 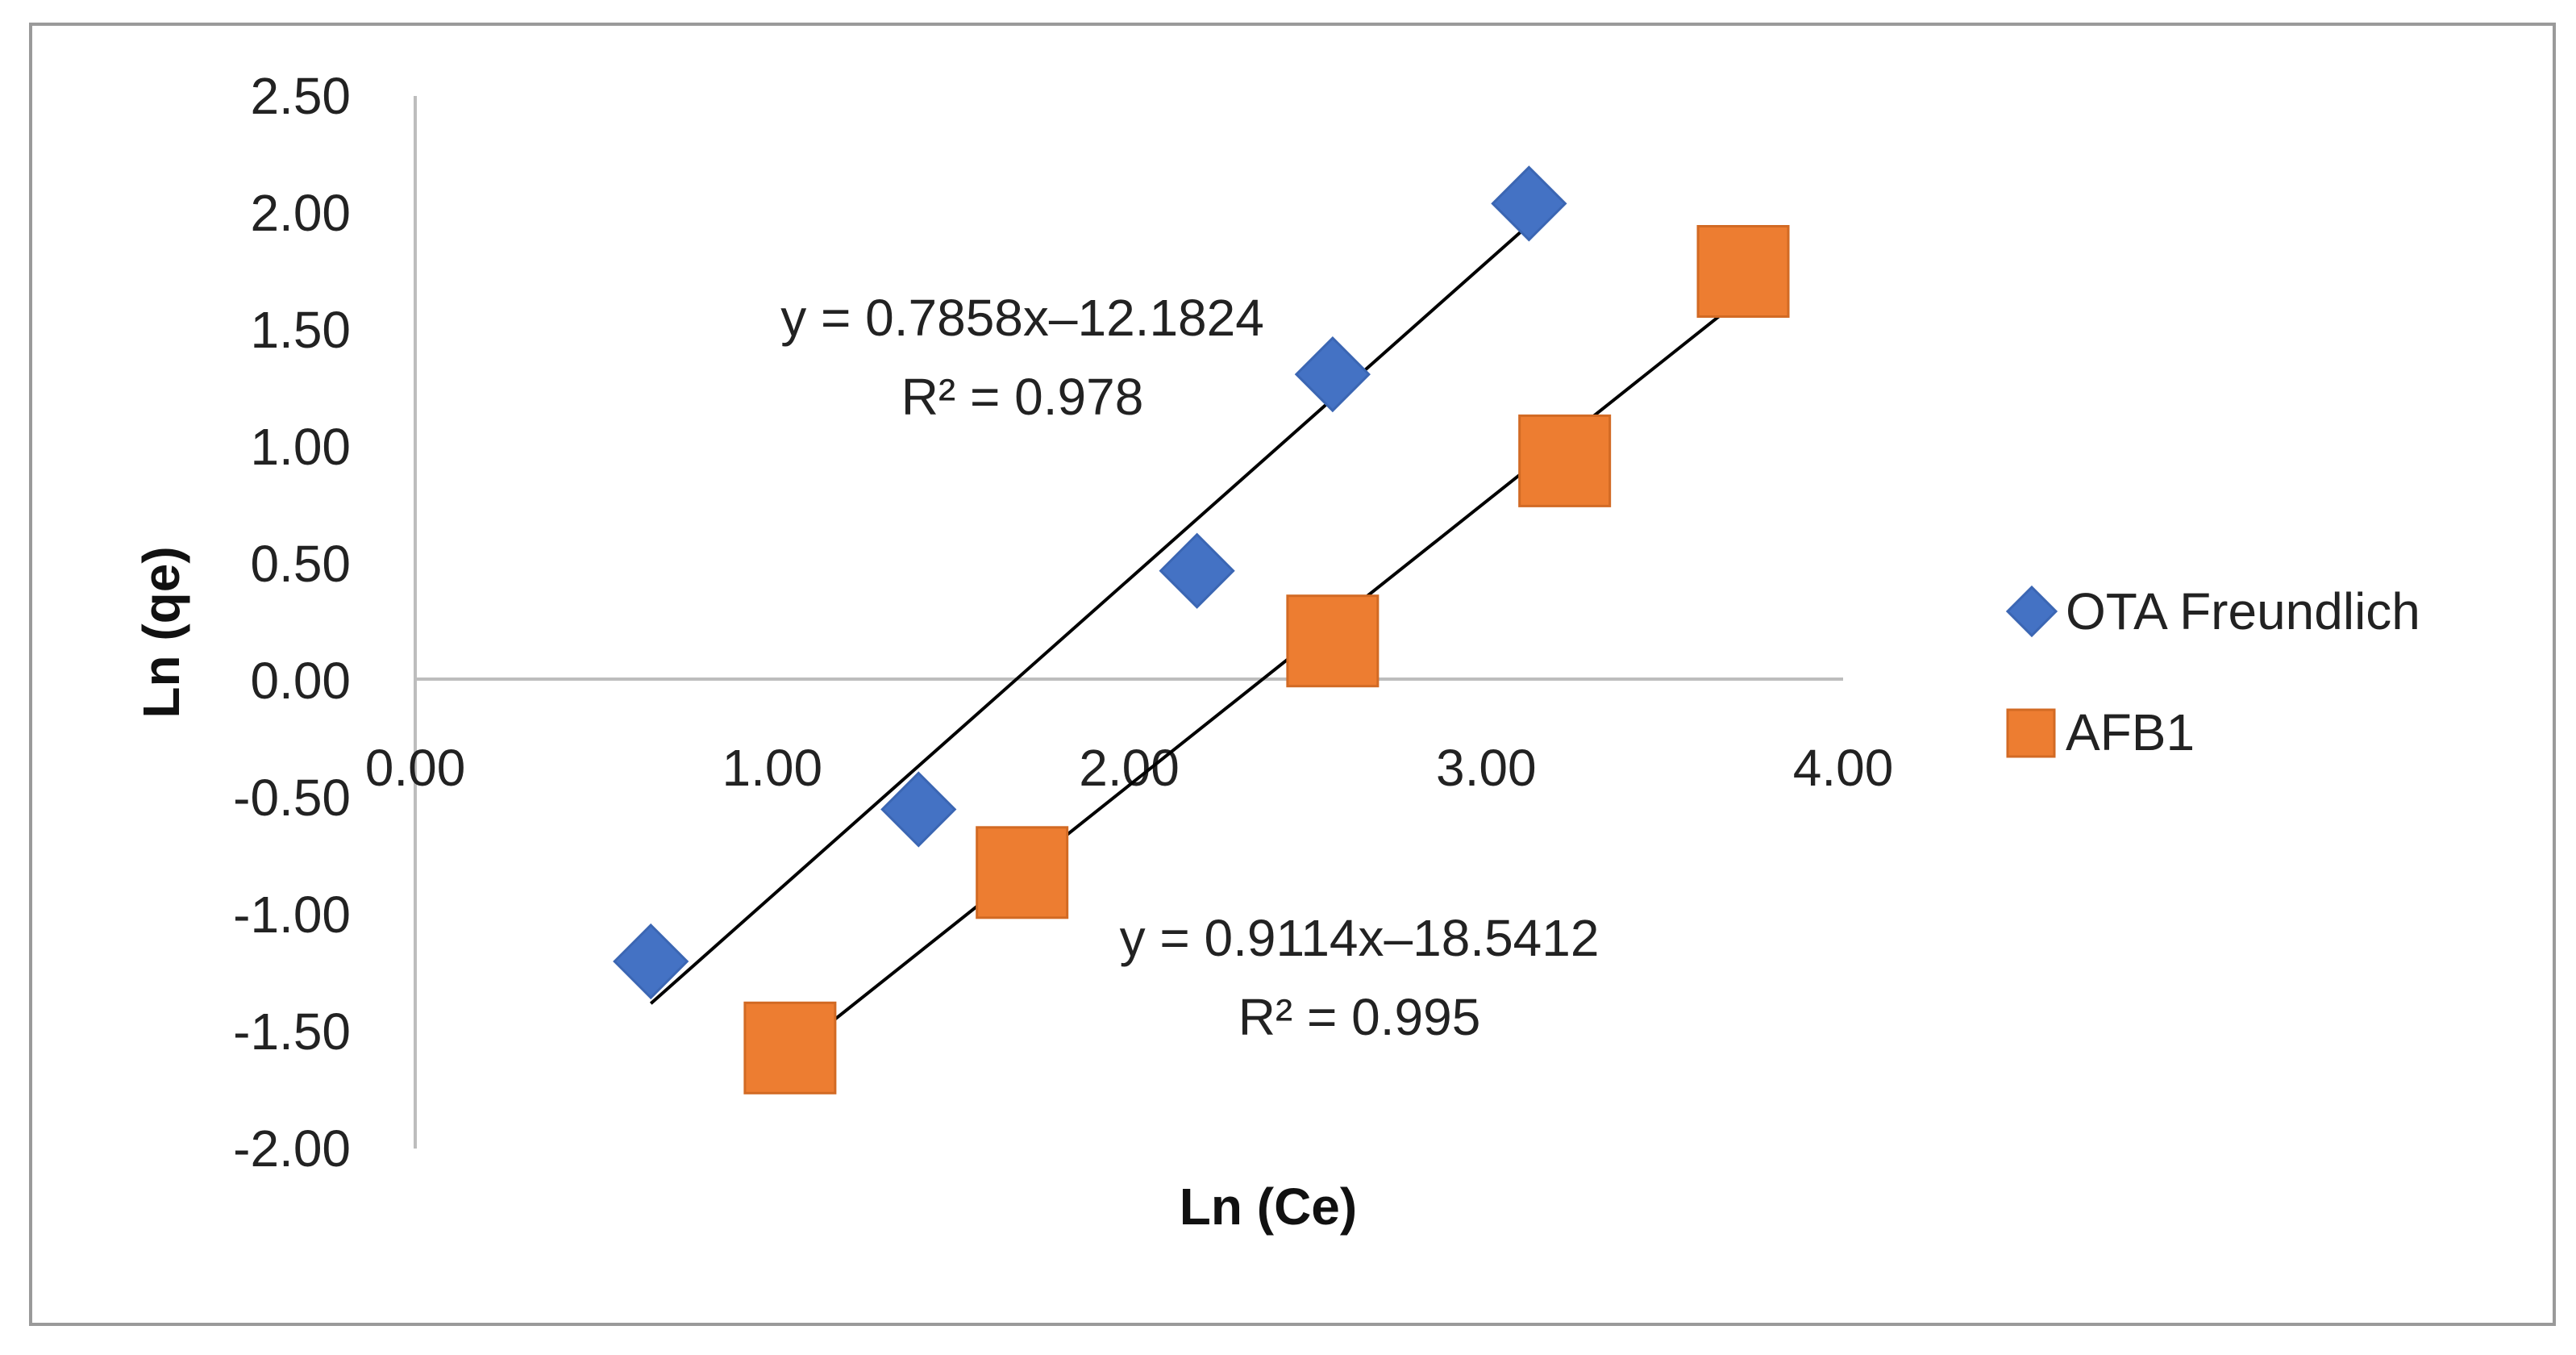 I want to click on y-tick-label: 1.00, so click(x=301, y=447).